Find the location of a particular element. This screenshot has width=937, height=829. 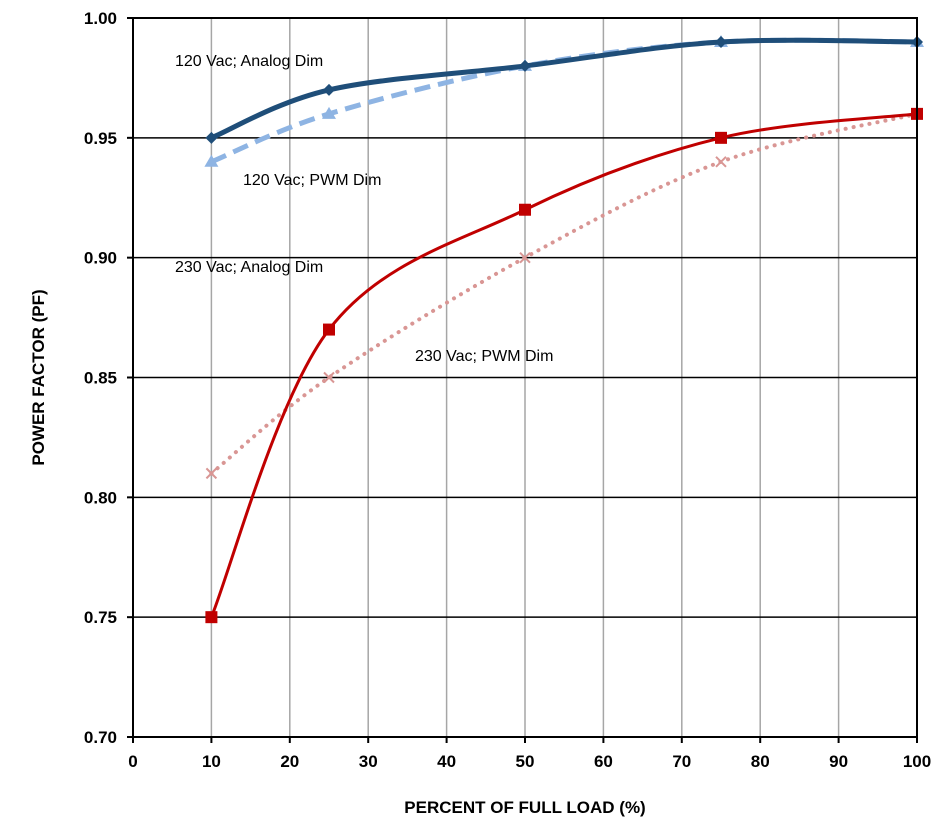

y-tick-label: 0.95 is located at coordinates (100, 138).